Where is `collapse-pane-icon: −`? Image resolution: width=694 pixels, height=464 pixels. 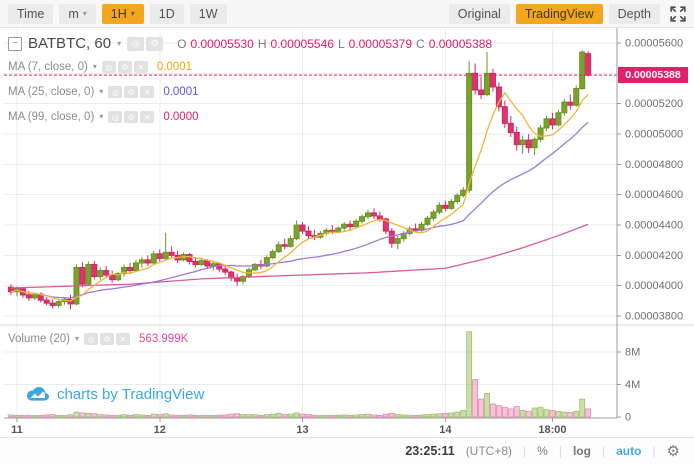
collapse-pane-icon: − is located at coordinates (15, 43).